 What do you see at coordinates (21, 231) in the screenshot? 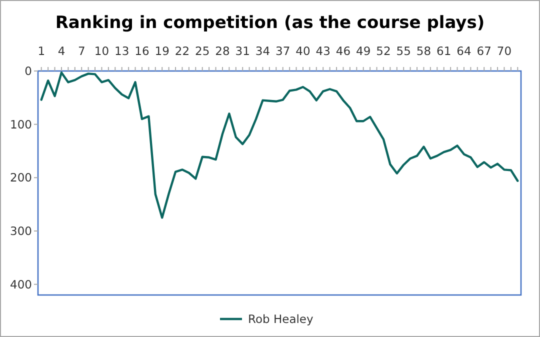
I see `y-tick-label: 300` at bounding box center [21, 231].